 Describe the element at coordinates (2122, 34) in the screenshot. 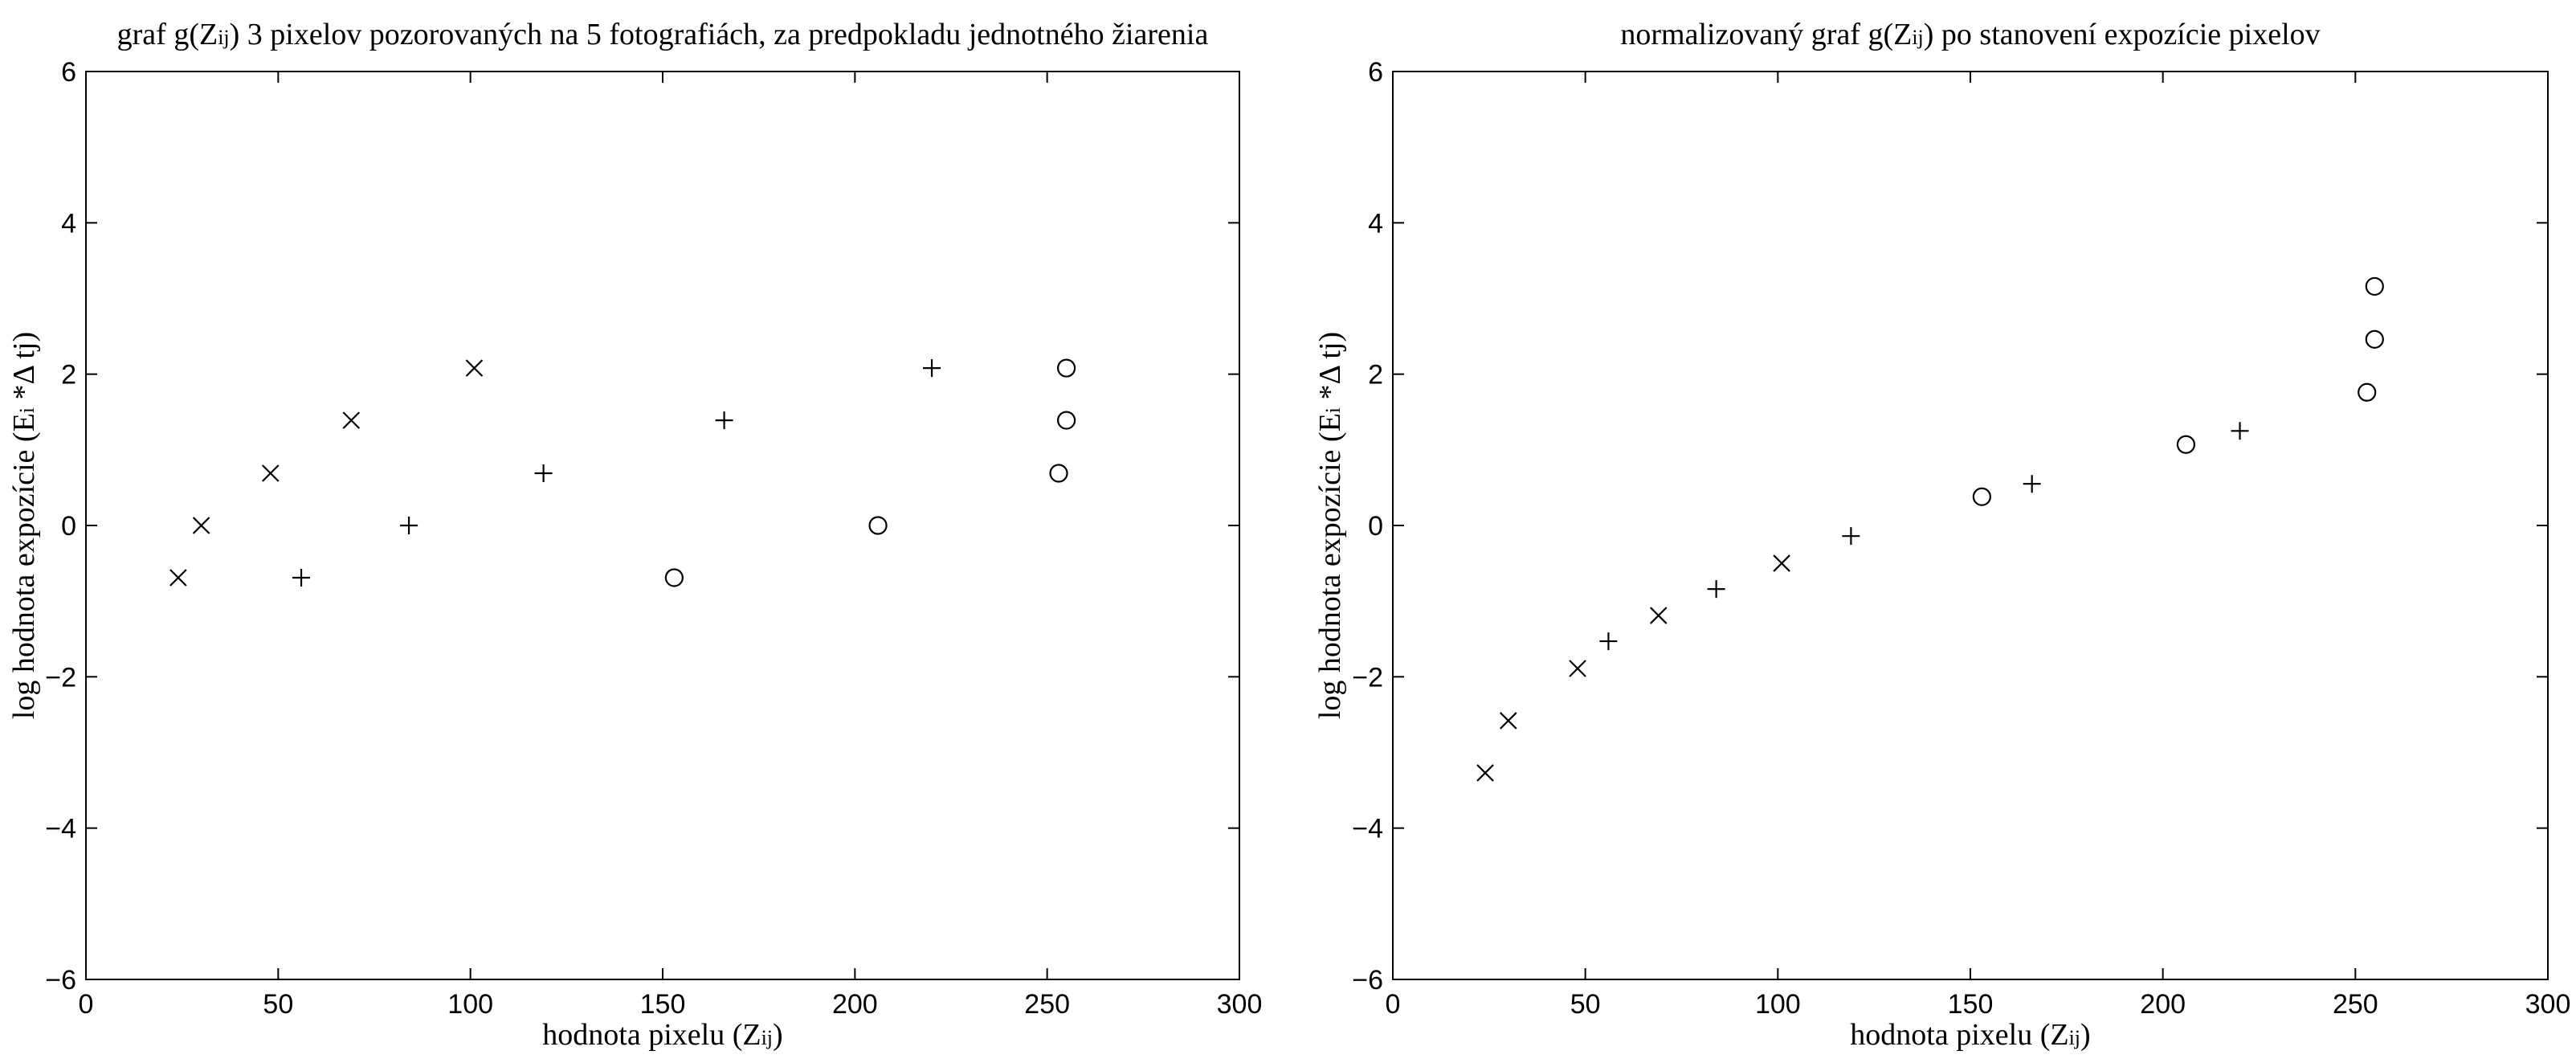

I see `chart-title-part: ) po stanovení expozície pixelov` at that location.